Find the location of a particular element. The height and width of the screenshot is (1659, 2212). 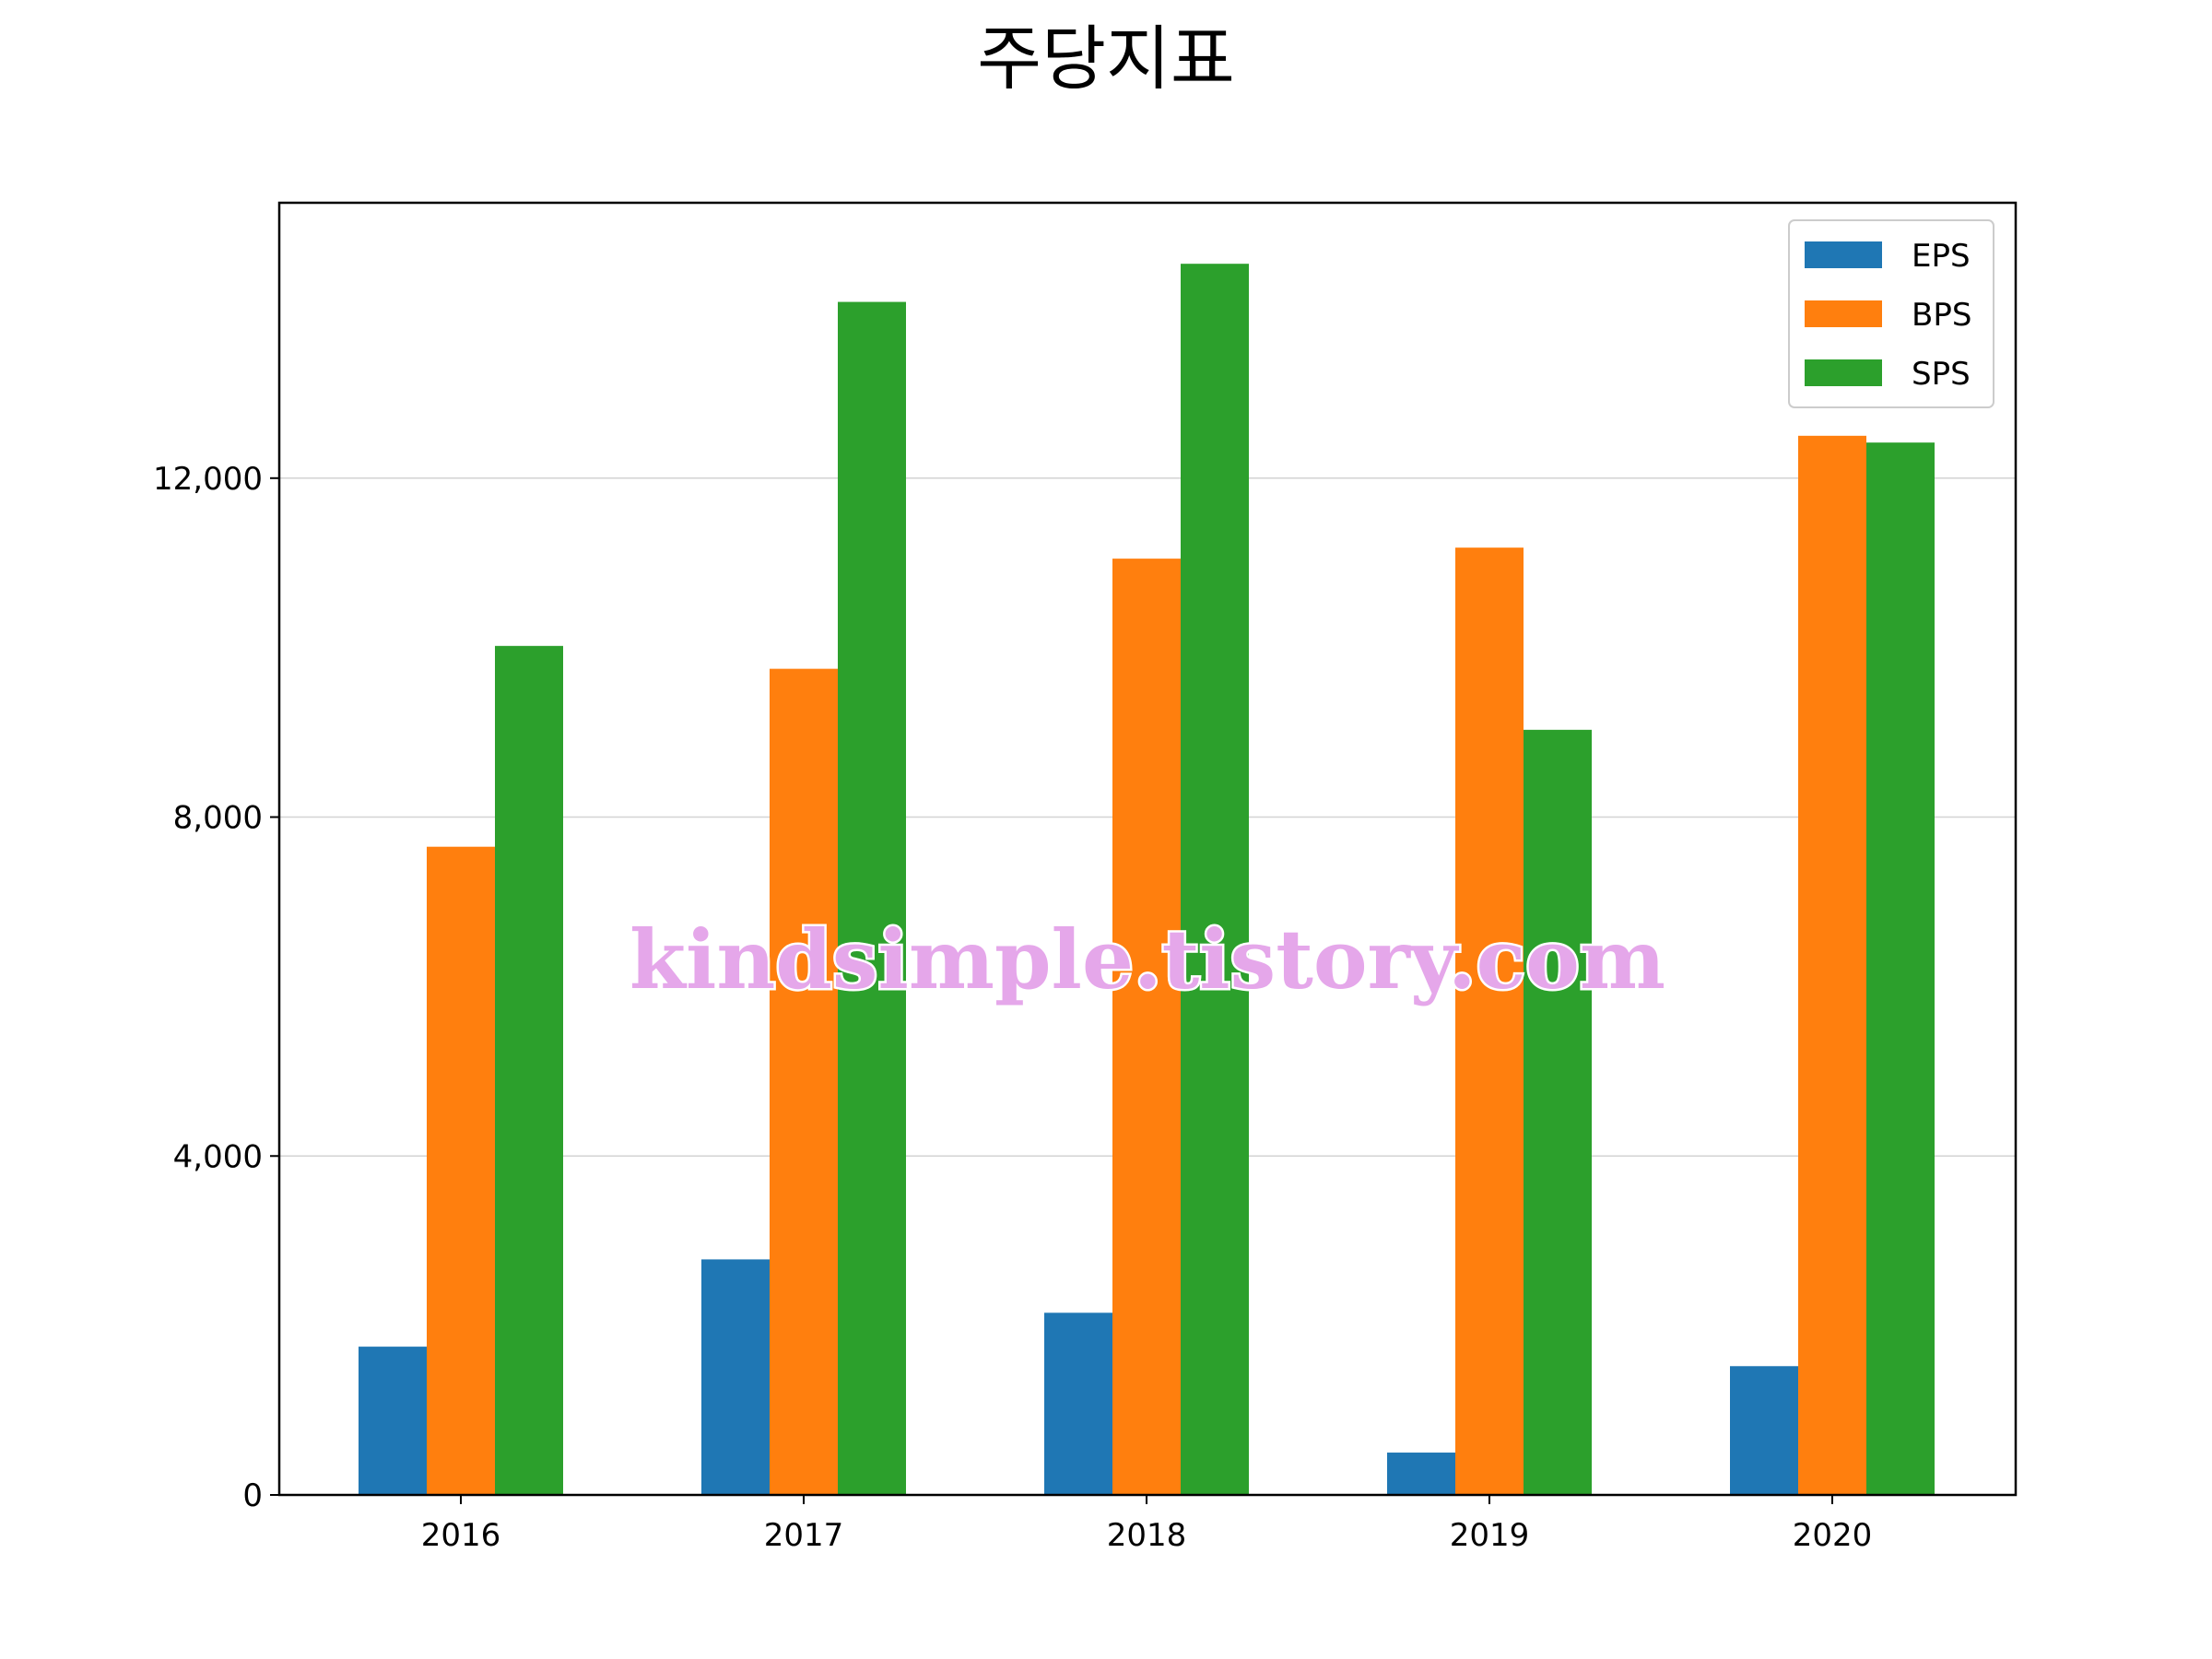

watermark-text: kindsimple.tistory.com is located at coordinates (1147, 959).